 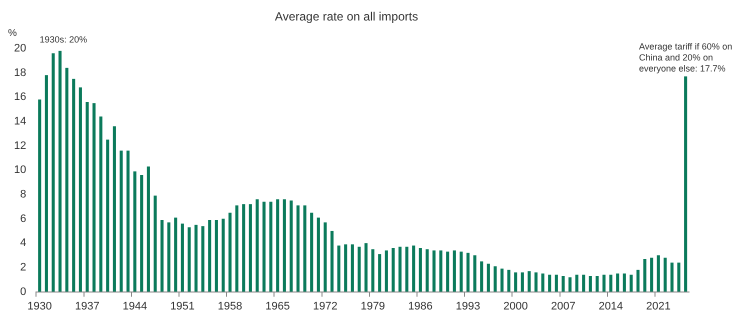 I want to click on y-tick-label: 0, so click(x=23, y=292).